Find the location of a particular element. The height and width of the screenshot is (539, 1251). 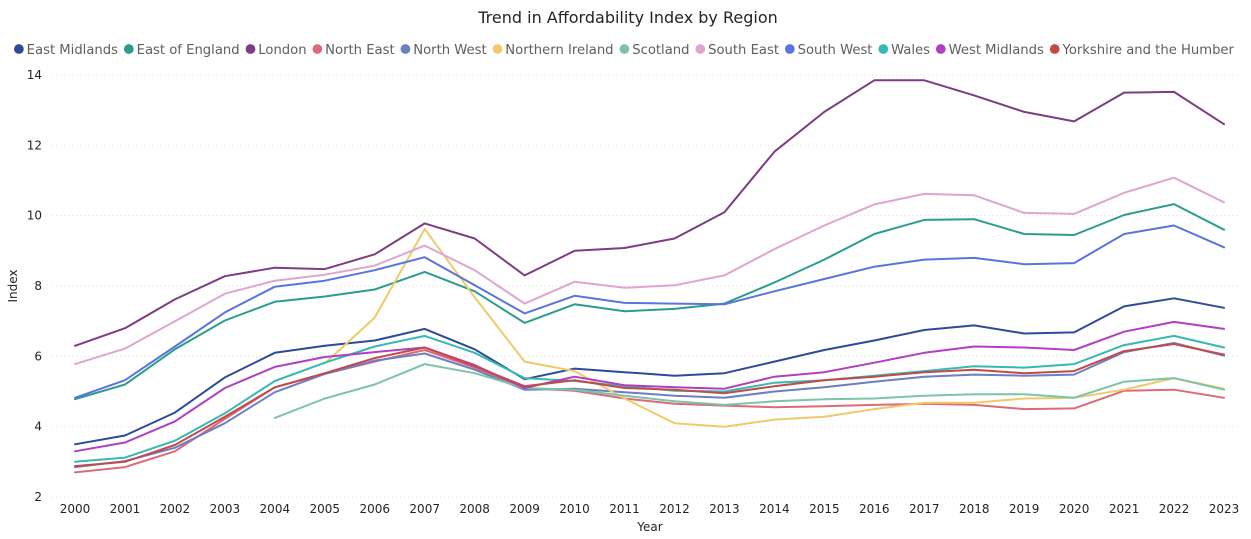

legend-label: Northern Ireland is located at coordinates (559, 50).